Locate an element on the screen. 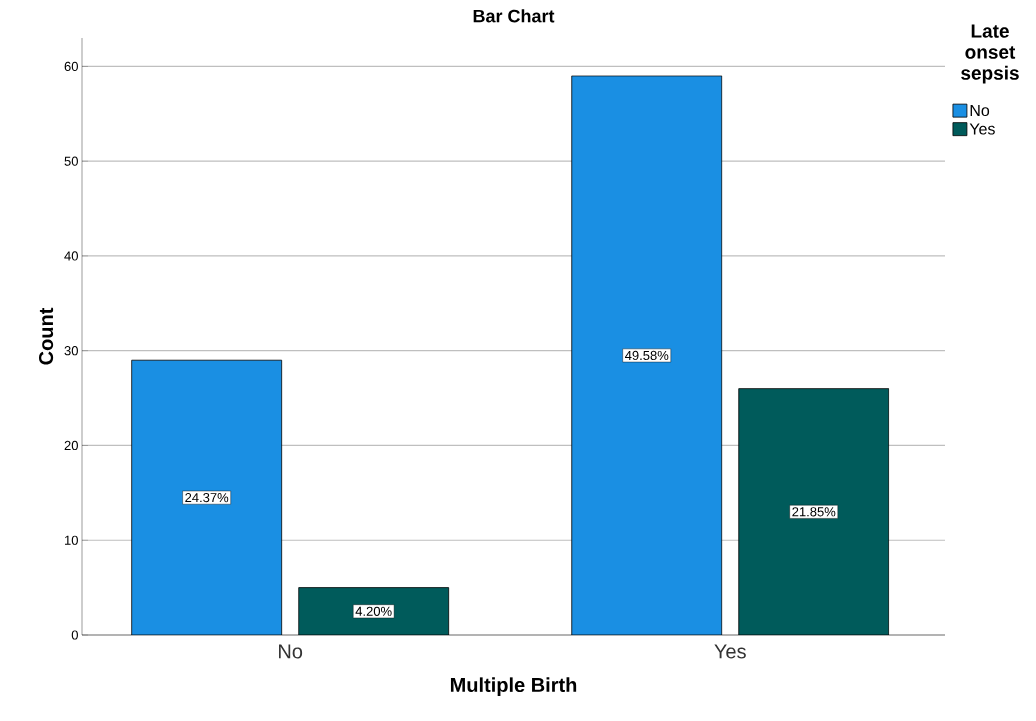 The height and width of the screenshot is (721, 1036). y-tick-label: 60 is located at coordinates (71, 66).